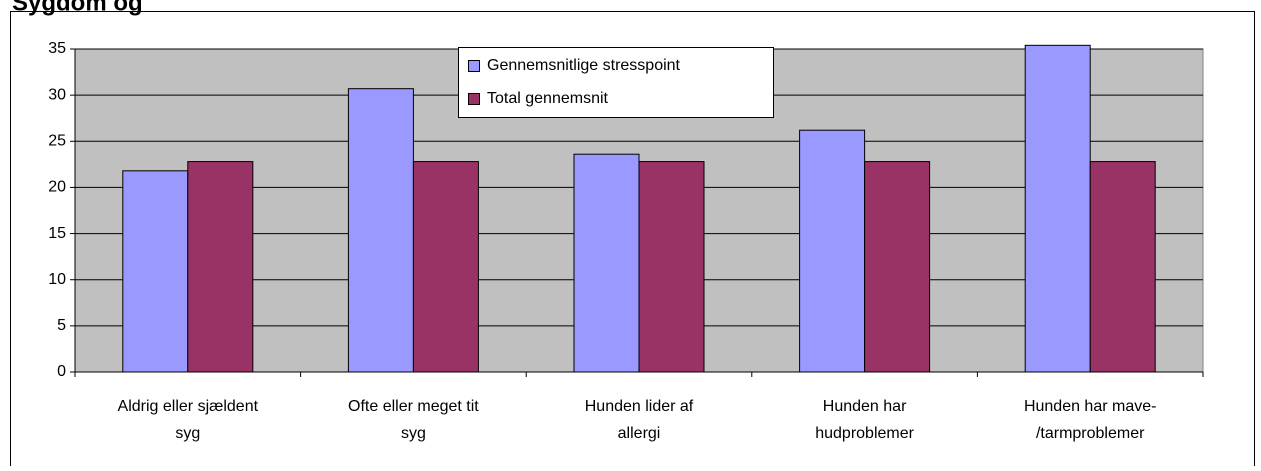  Describe the element at coordinates (616, 82) in the screenshot. I see `legend` at that location.